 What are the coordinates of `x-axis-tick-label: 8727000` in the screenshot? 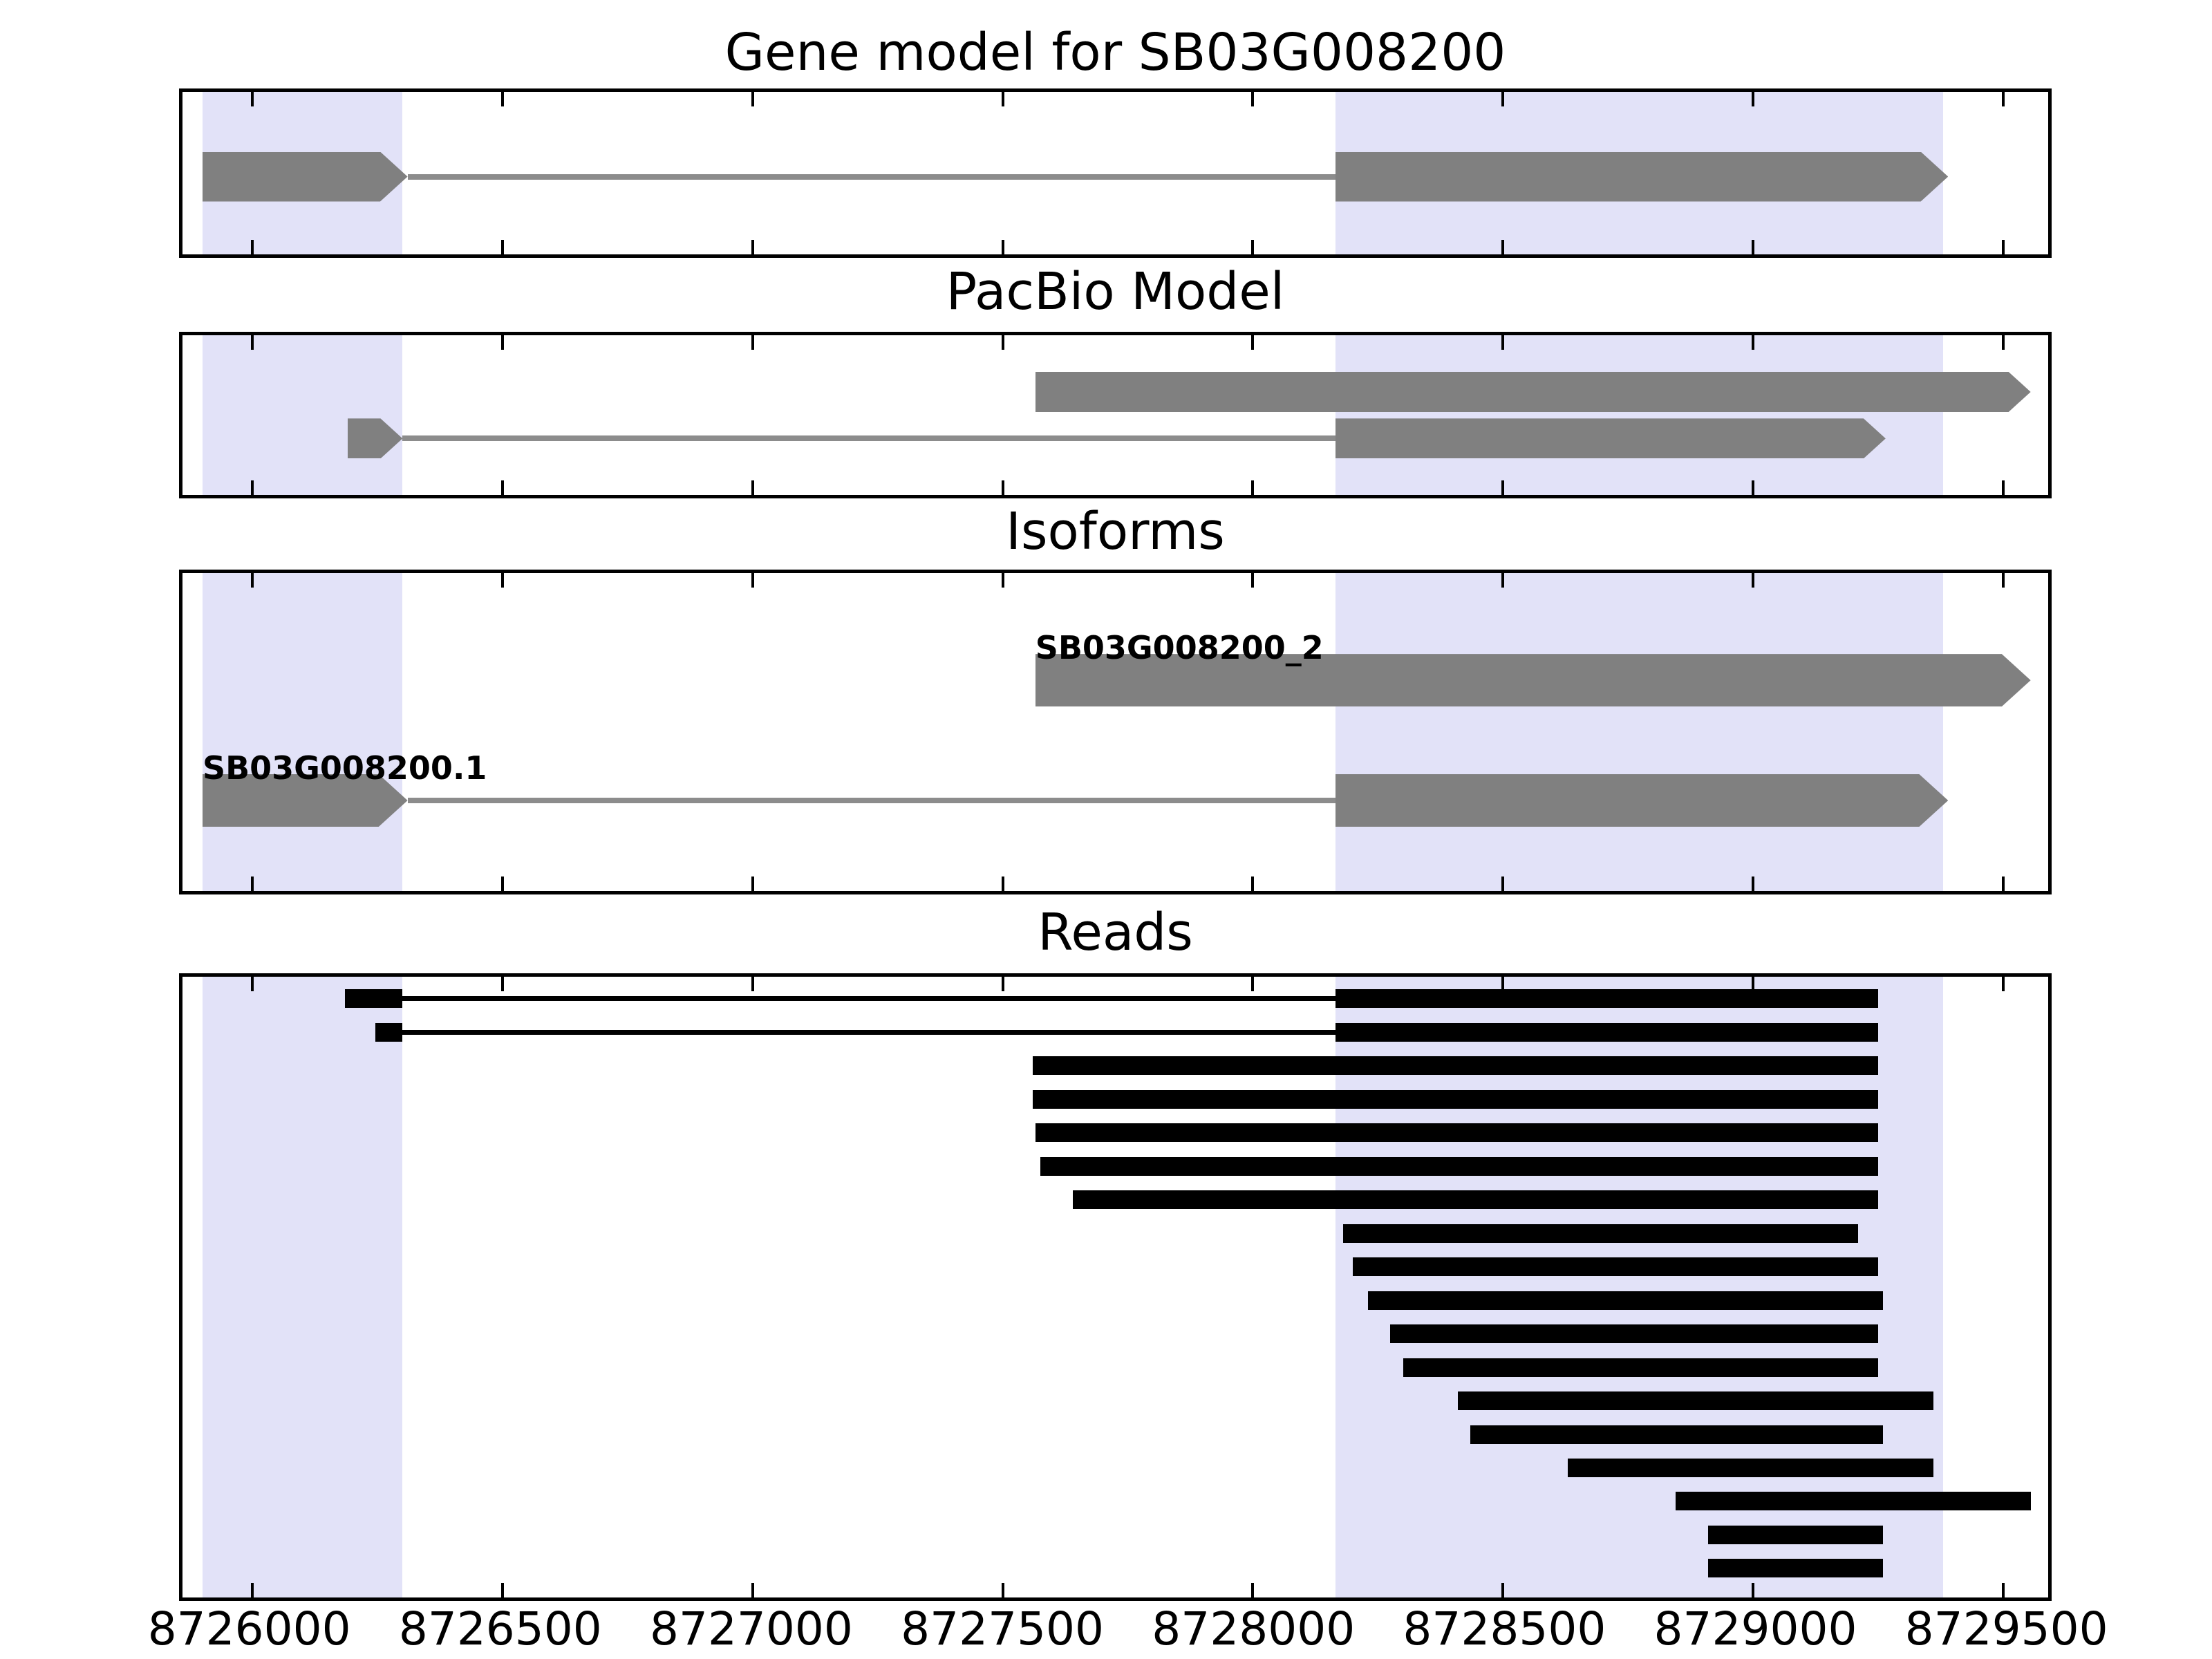 It's located at (751, 1629).